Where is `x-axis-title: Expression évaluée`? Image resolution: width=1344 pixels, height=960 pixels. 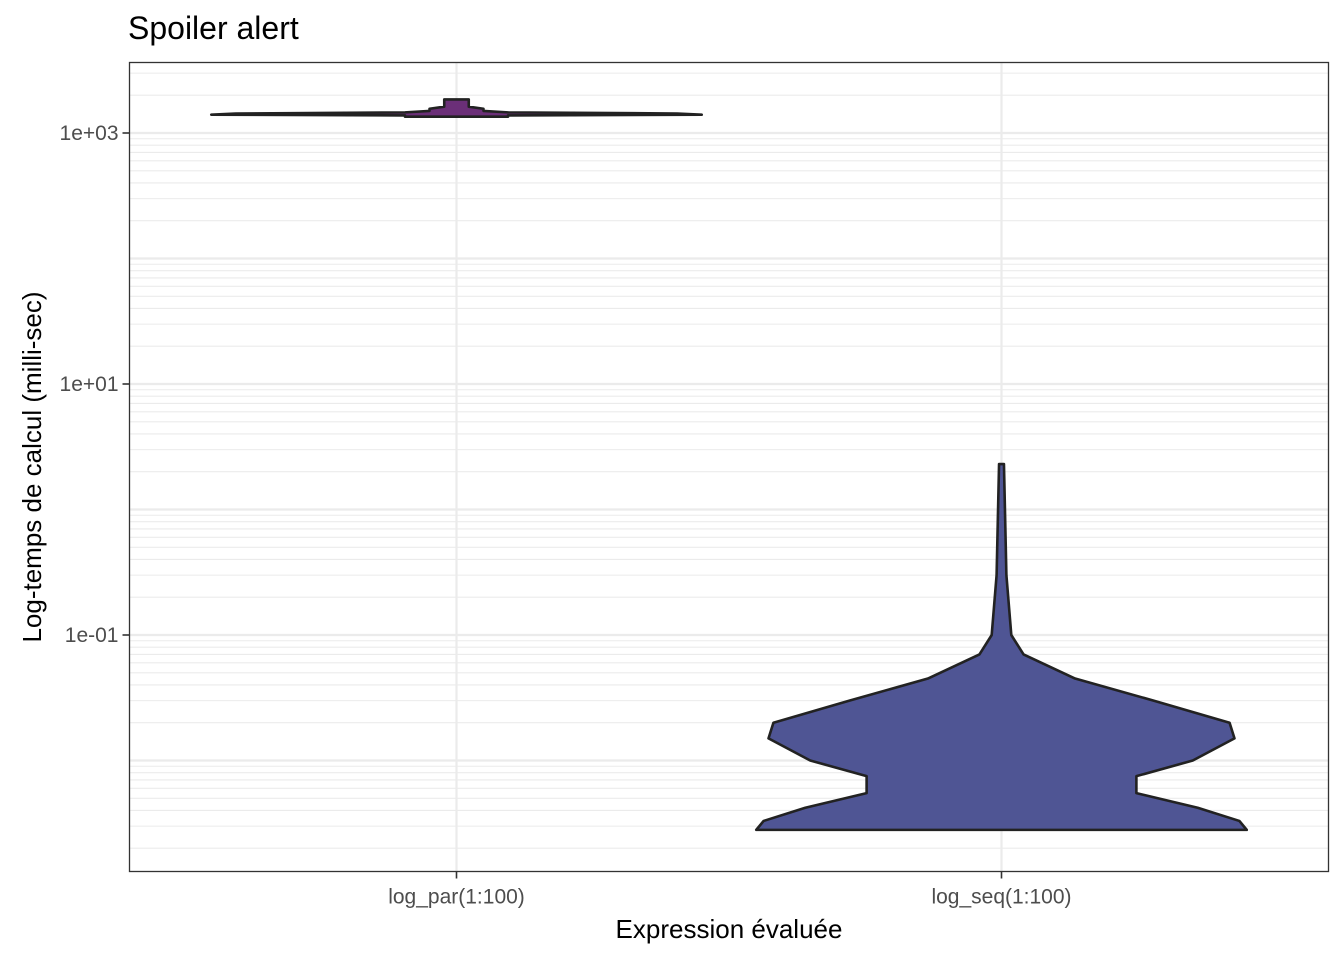
x-axis-title: Expression évaluée is located at coordinates (729, 929).